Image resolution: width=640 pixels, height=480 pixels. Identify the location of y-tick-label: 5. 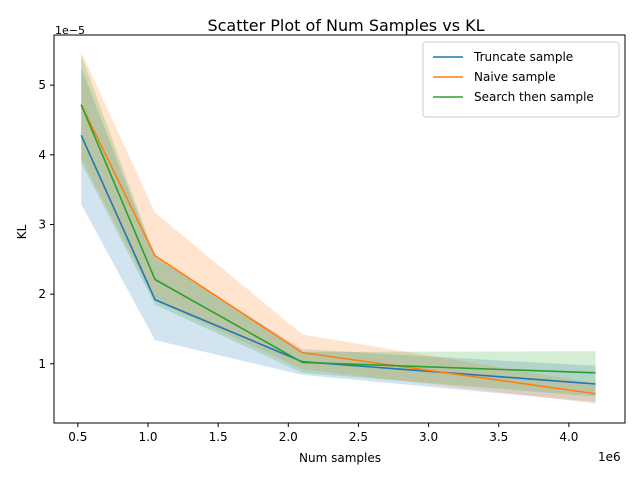
(42, 85).